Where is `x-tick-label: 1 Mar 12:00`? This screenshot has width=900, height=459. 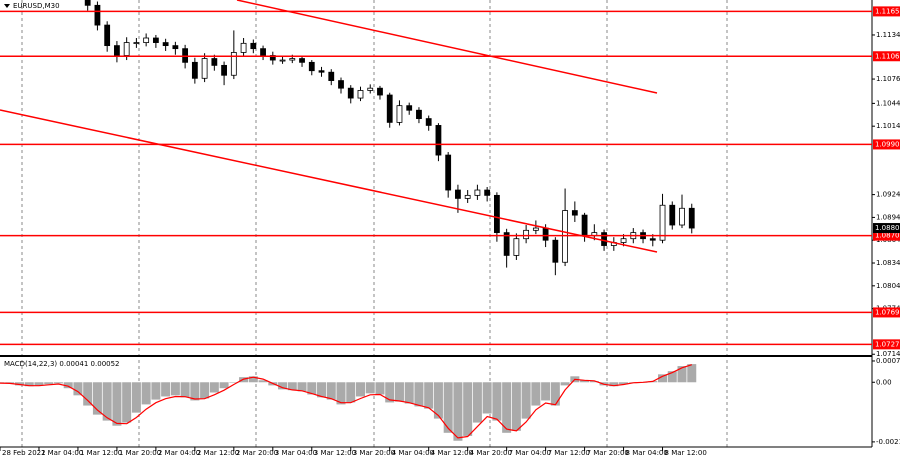 x-tick-label: 1 Mar 12:00 is located at coordinates (101, 453).